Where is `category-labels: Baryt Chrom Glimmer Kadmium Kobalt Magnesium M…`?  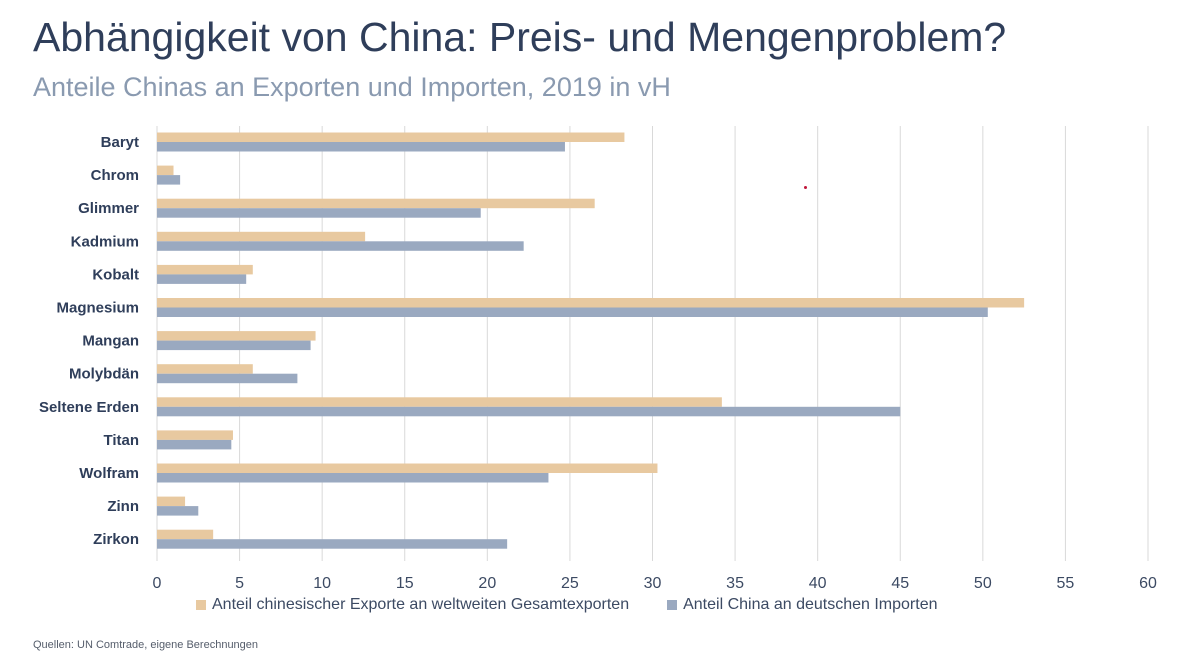
category-labels: Baryt Chrom Glimmer Kadmium Kobalt Magnesium M… is located at coordinates (89, 341).